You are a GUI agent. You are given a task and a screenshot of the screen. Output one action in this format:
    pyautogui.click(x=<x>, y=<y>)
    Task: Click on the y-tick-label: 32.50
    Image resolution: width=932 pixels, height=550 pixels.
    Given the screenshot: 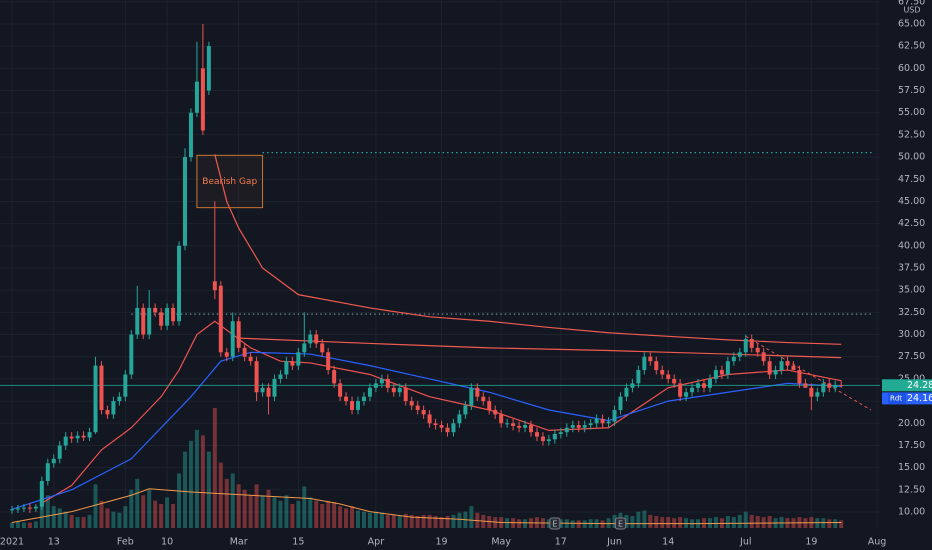 What is the action you would take?
    pyautogui.click(x=911, y=312)
    